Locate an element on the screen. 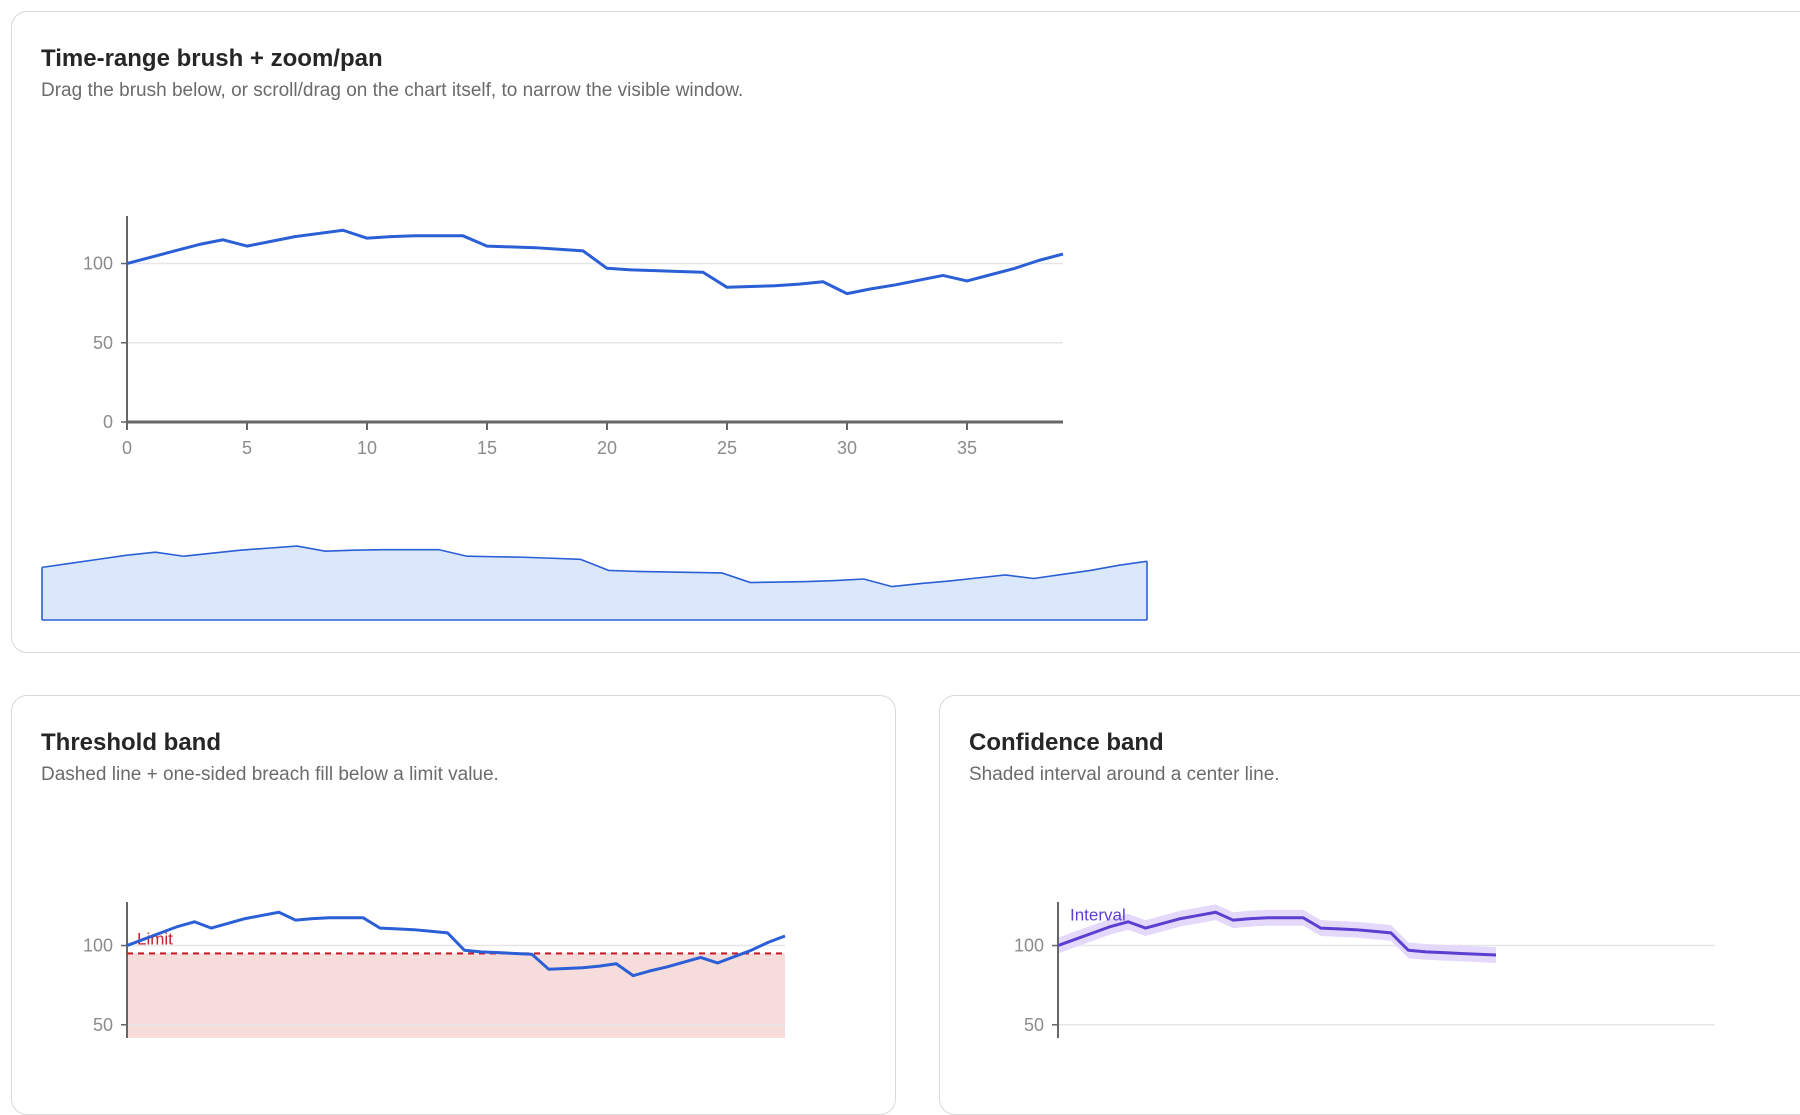  x-tick-label: 25 is located at coordinates (727, 448).